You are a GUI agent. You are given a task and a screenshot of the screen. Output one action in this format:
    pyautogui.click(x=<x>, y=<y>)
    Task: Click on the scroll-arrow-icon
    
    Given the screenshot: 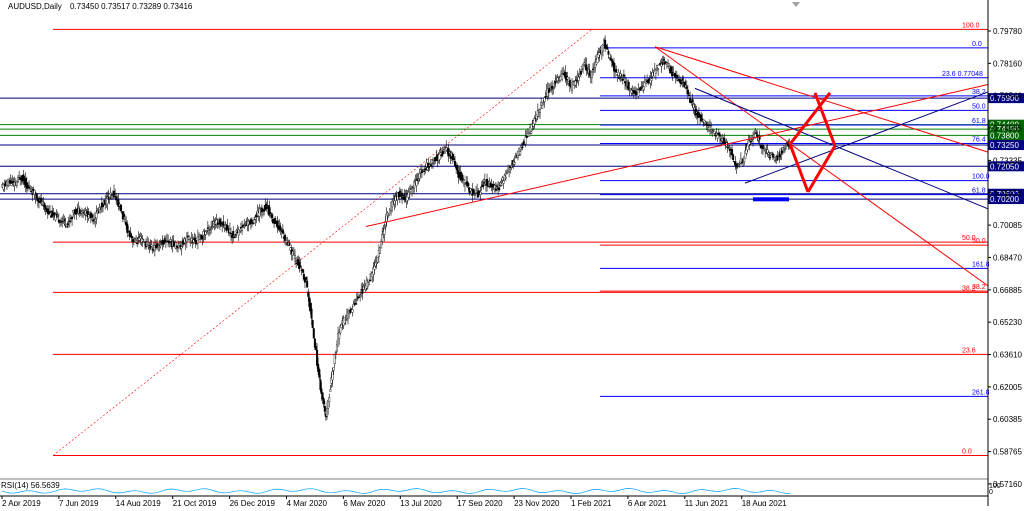 What is the action you would take?
    pyautogui.click(x=796, y=4)
    